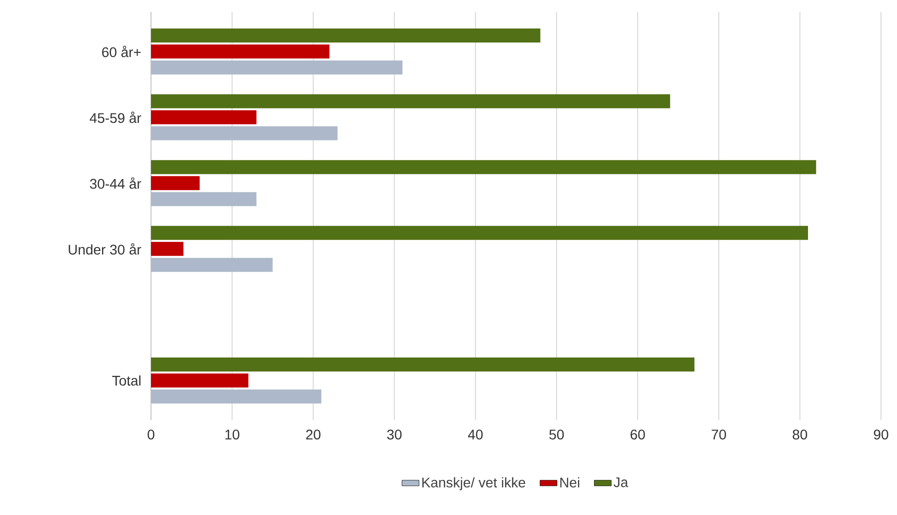 The image size is (897, 515). What do you see at coordinates (105, 249) in the screenshot?
I see `y-tick-label: Under 30 år` at bounding box center [105, 249].